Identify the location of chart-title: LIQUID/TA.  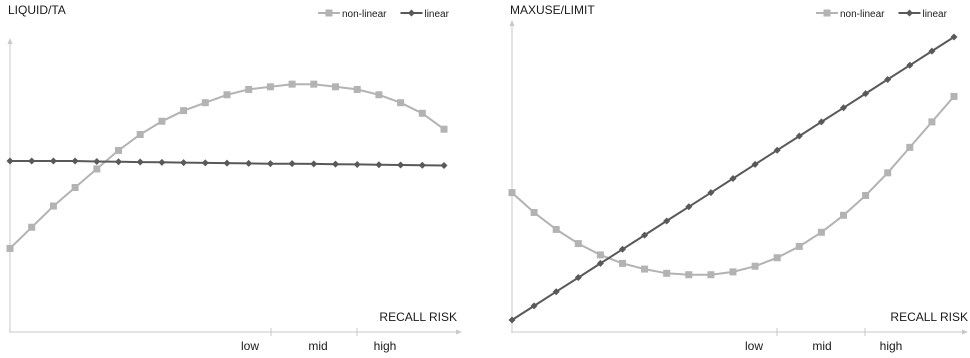
(37, 10).